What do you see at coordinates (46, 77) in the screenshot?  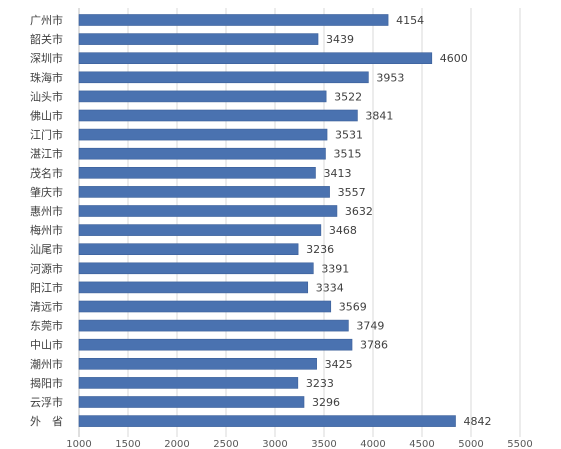 I see `category-label: 珠海市` at bounding box center [46, 77].